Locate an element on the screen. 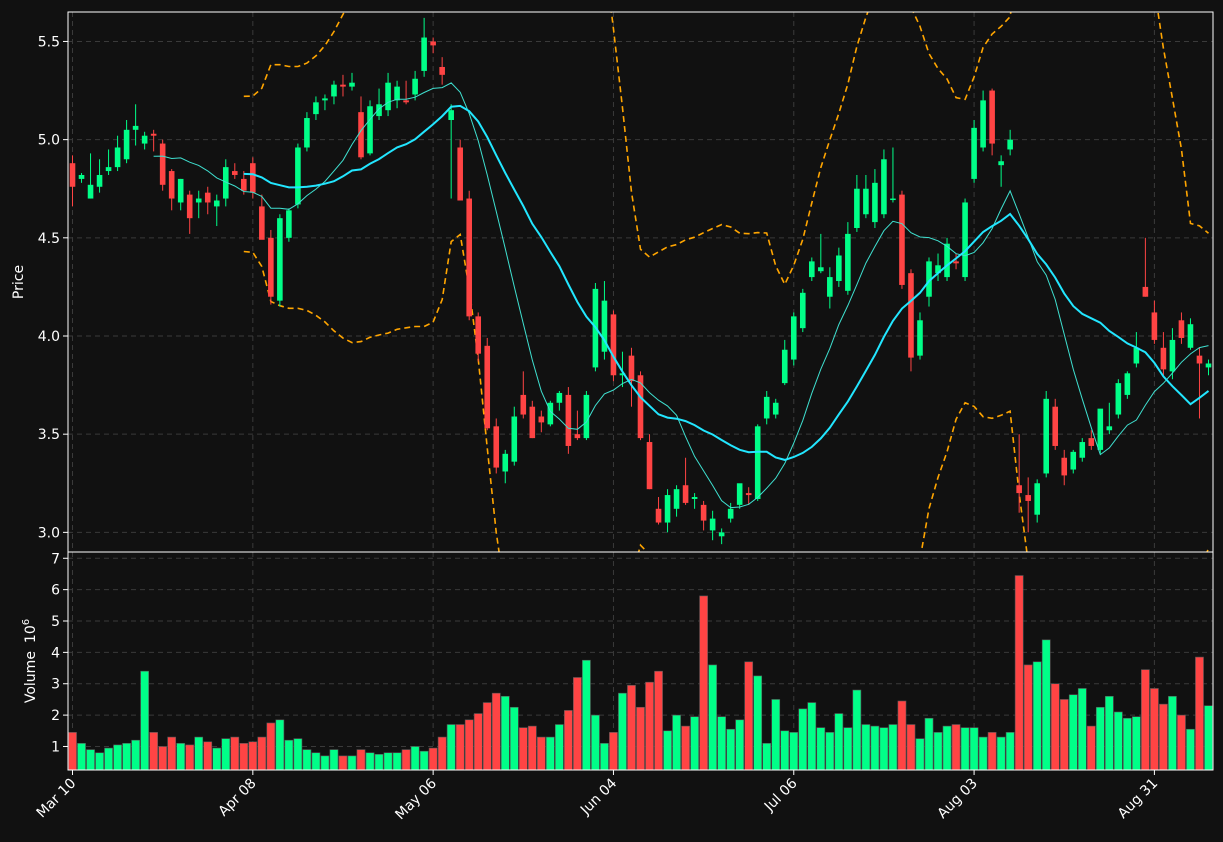 The height and width of the screenshot is (842, 1223). volume-axis-label: Volume 106 is located at coordinates (30, 661).